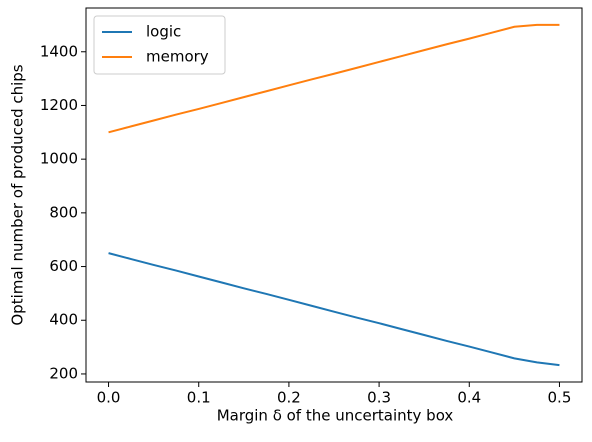 Image resolution: width=592 pixels, height=442 pixels. Describe the element at coordinates (560, 398) in the screenshot. I see `x-tick-label: 0.5` at that location.